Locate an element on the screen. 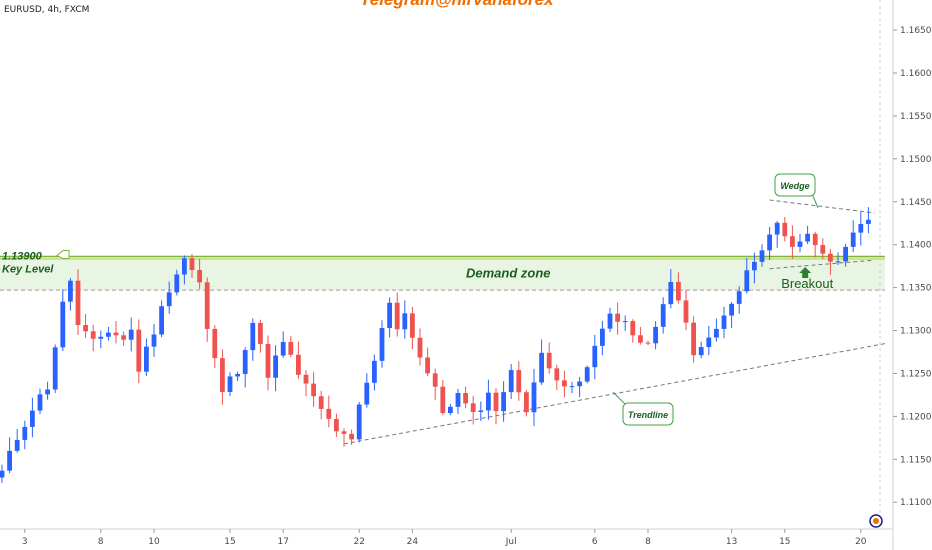  trendline-callout-box is located at coordinates (648, 414).